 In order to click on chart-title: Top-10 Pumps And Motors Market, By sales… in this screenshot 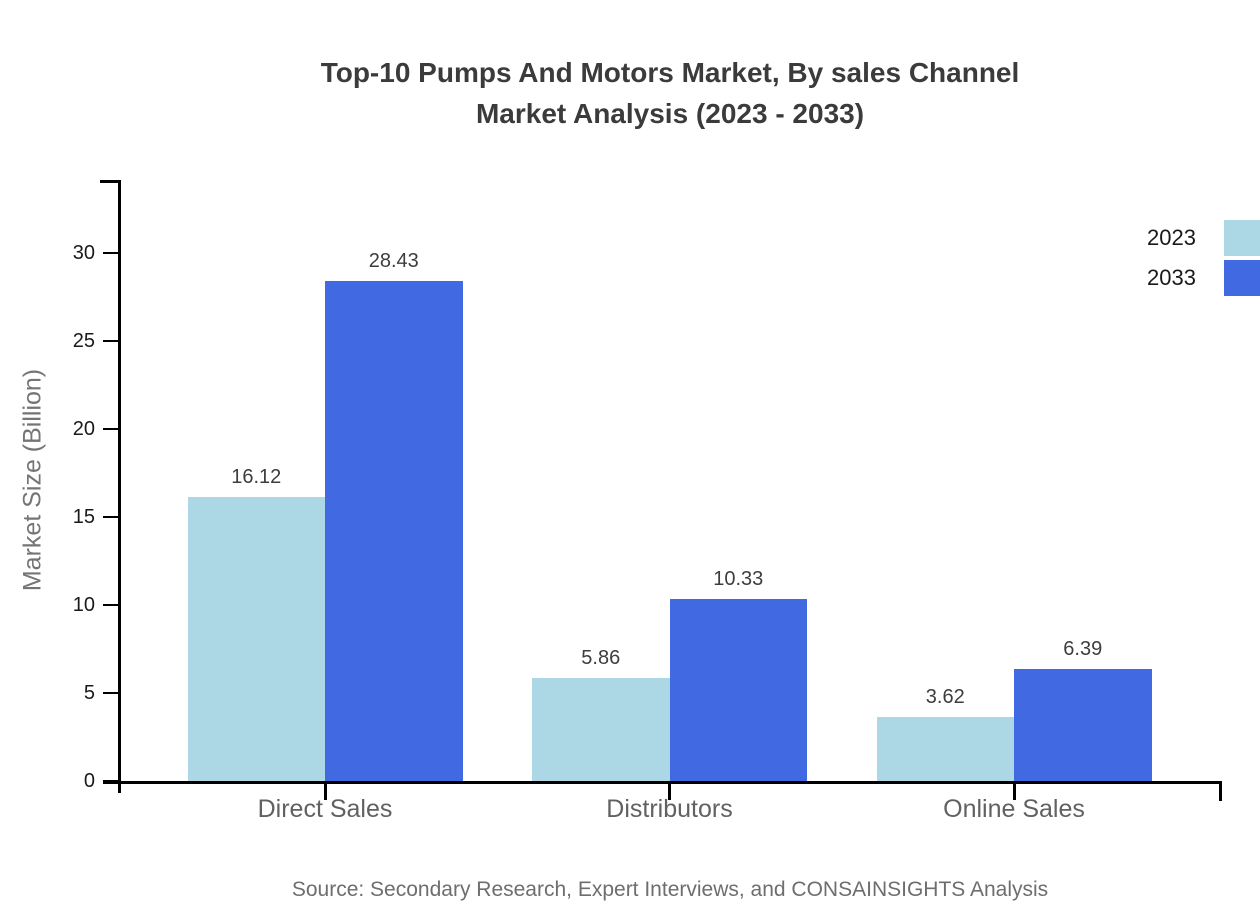, I will do `click(670, 93)`.